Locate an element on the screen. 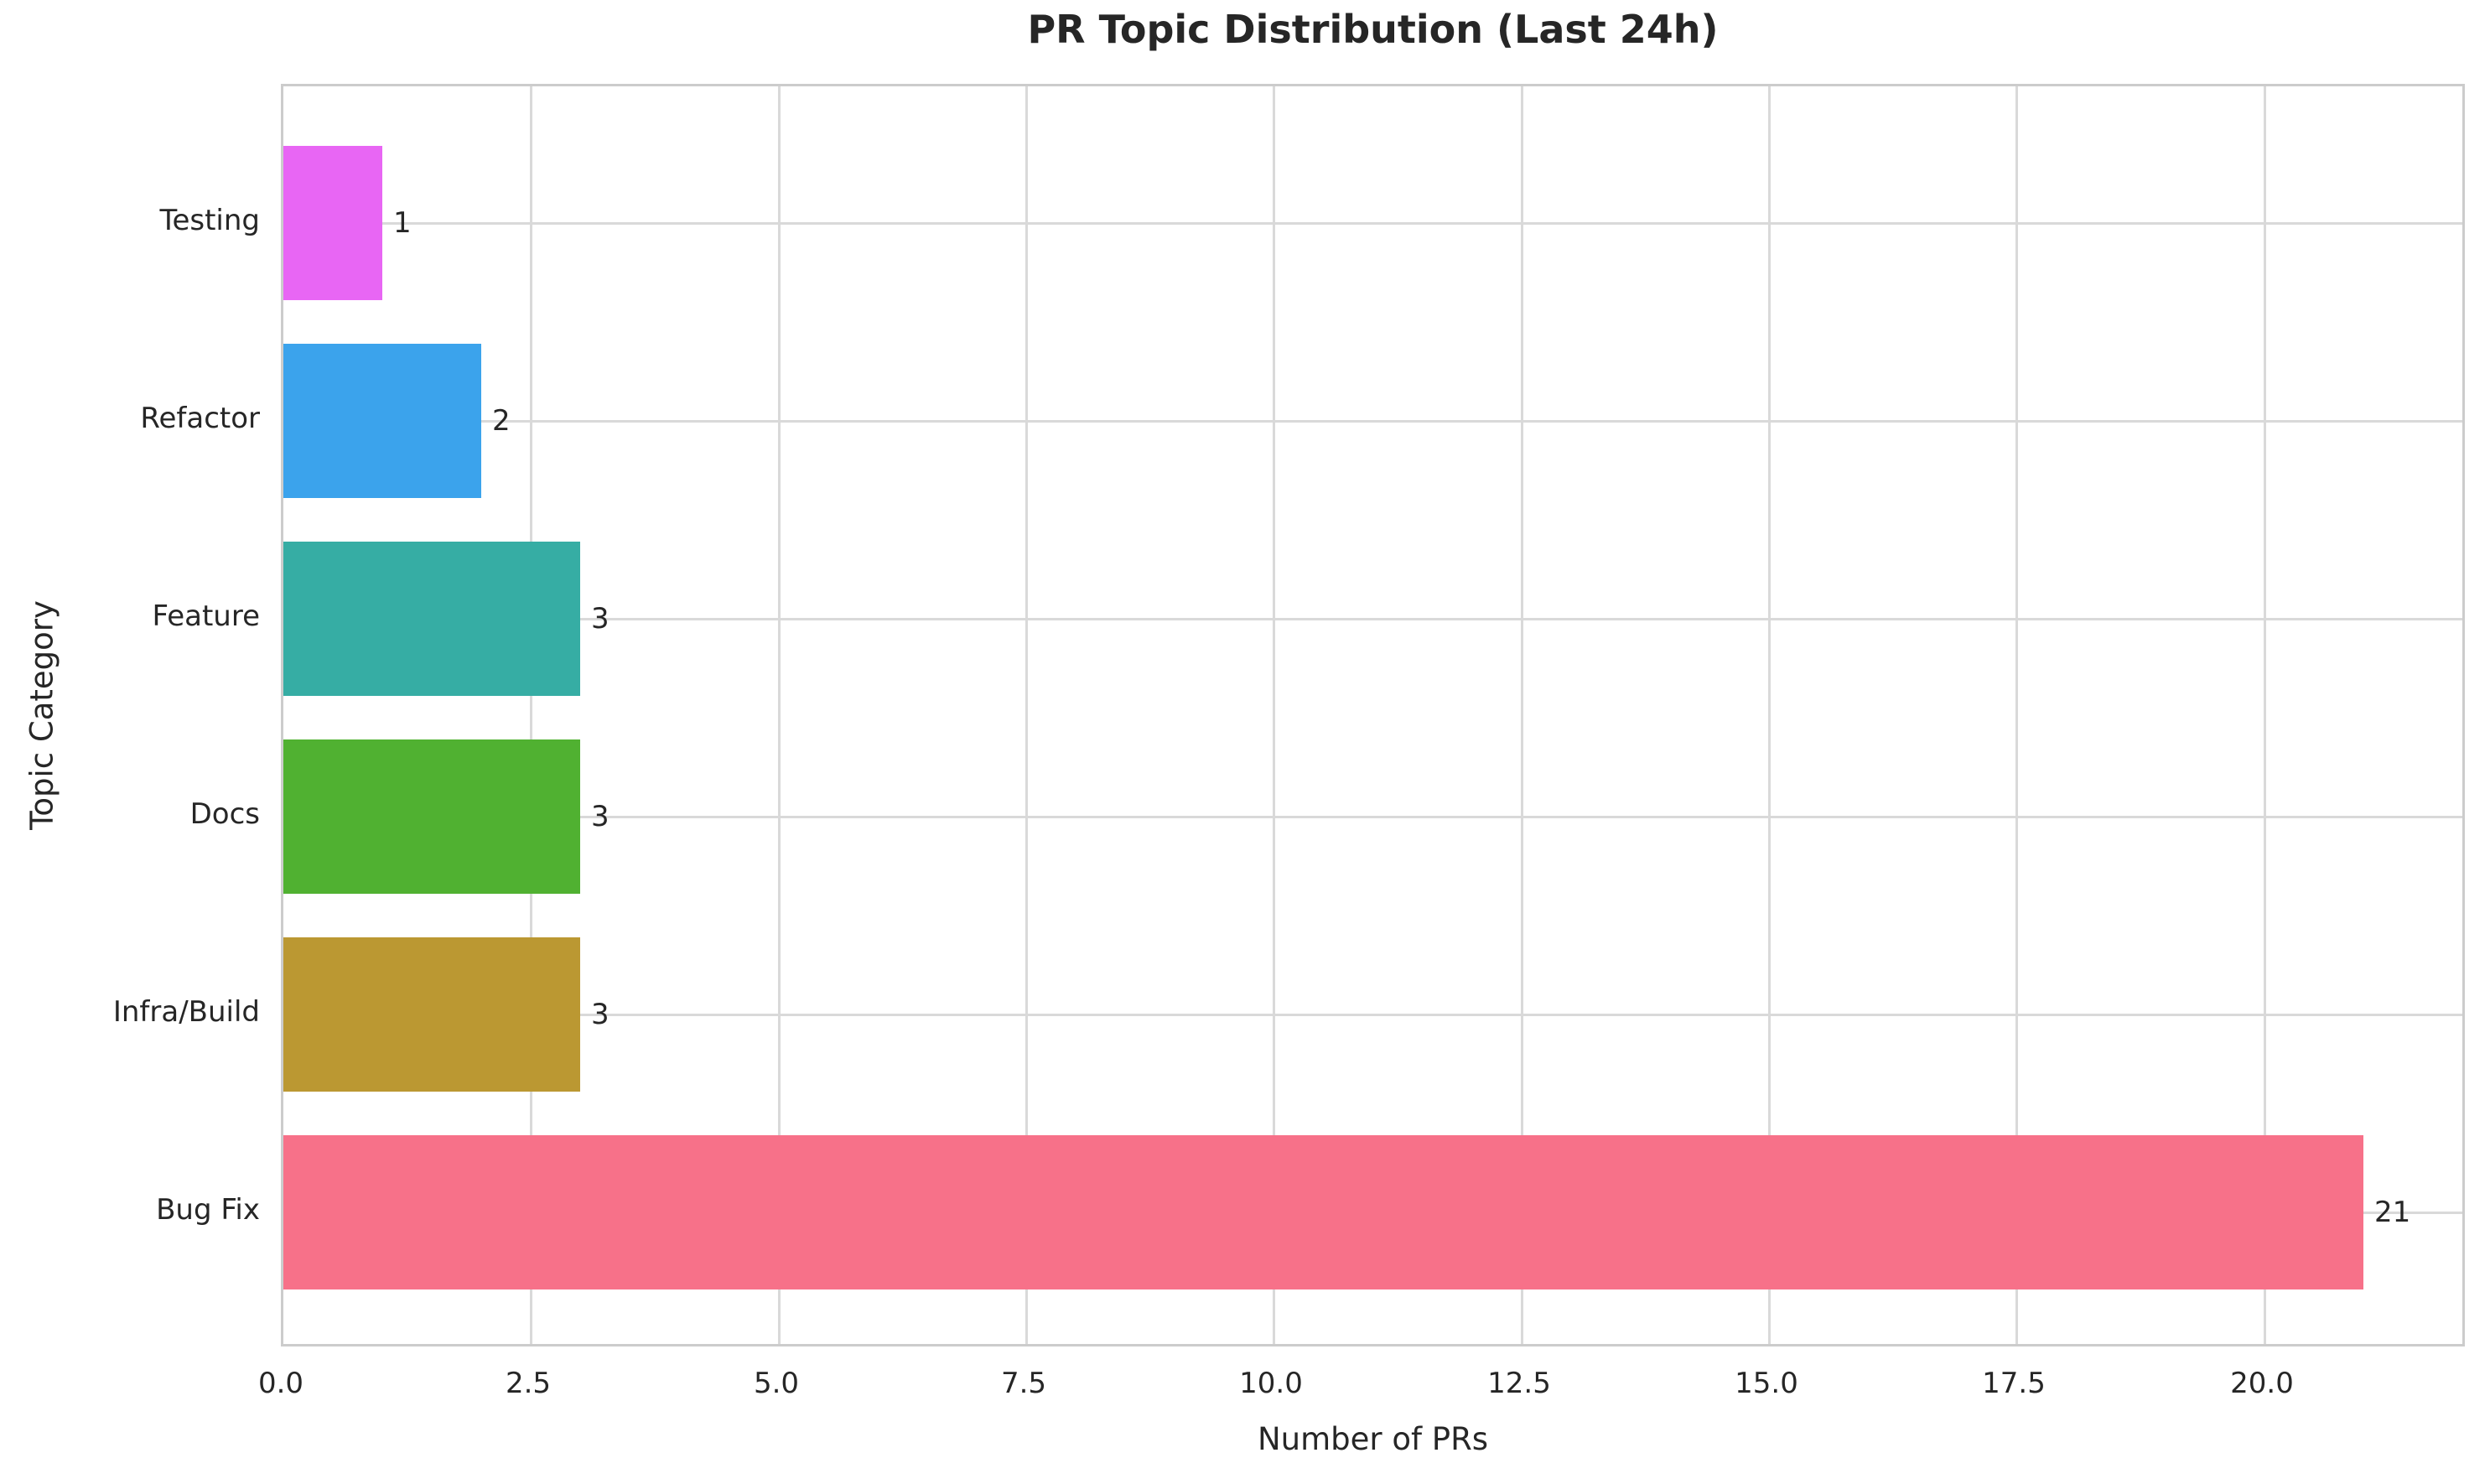 This screenshot has width=2490, height=1484. y-tick-label-testing: Testing is located at coordinates (209, 220).